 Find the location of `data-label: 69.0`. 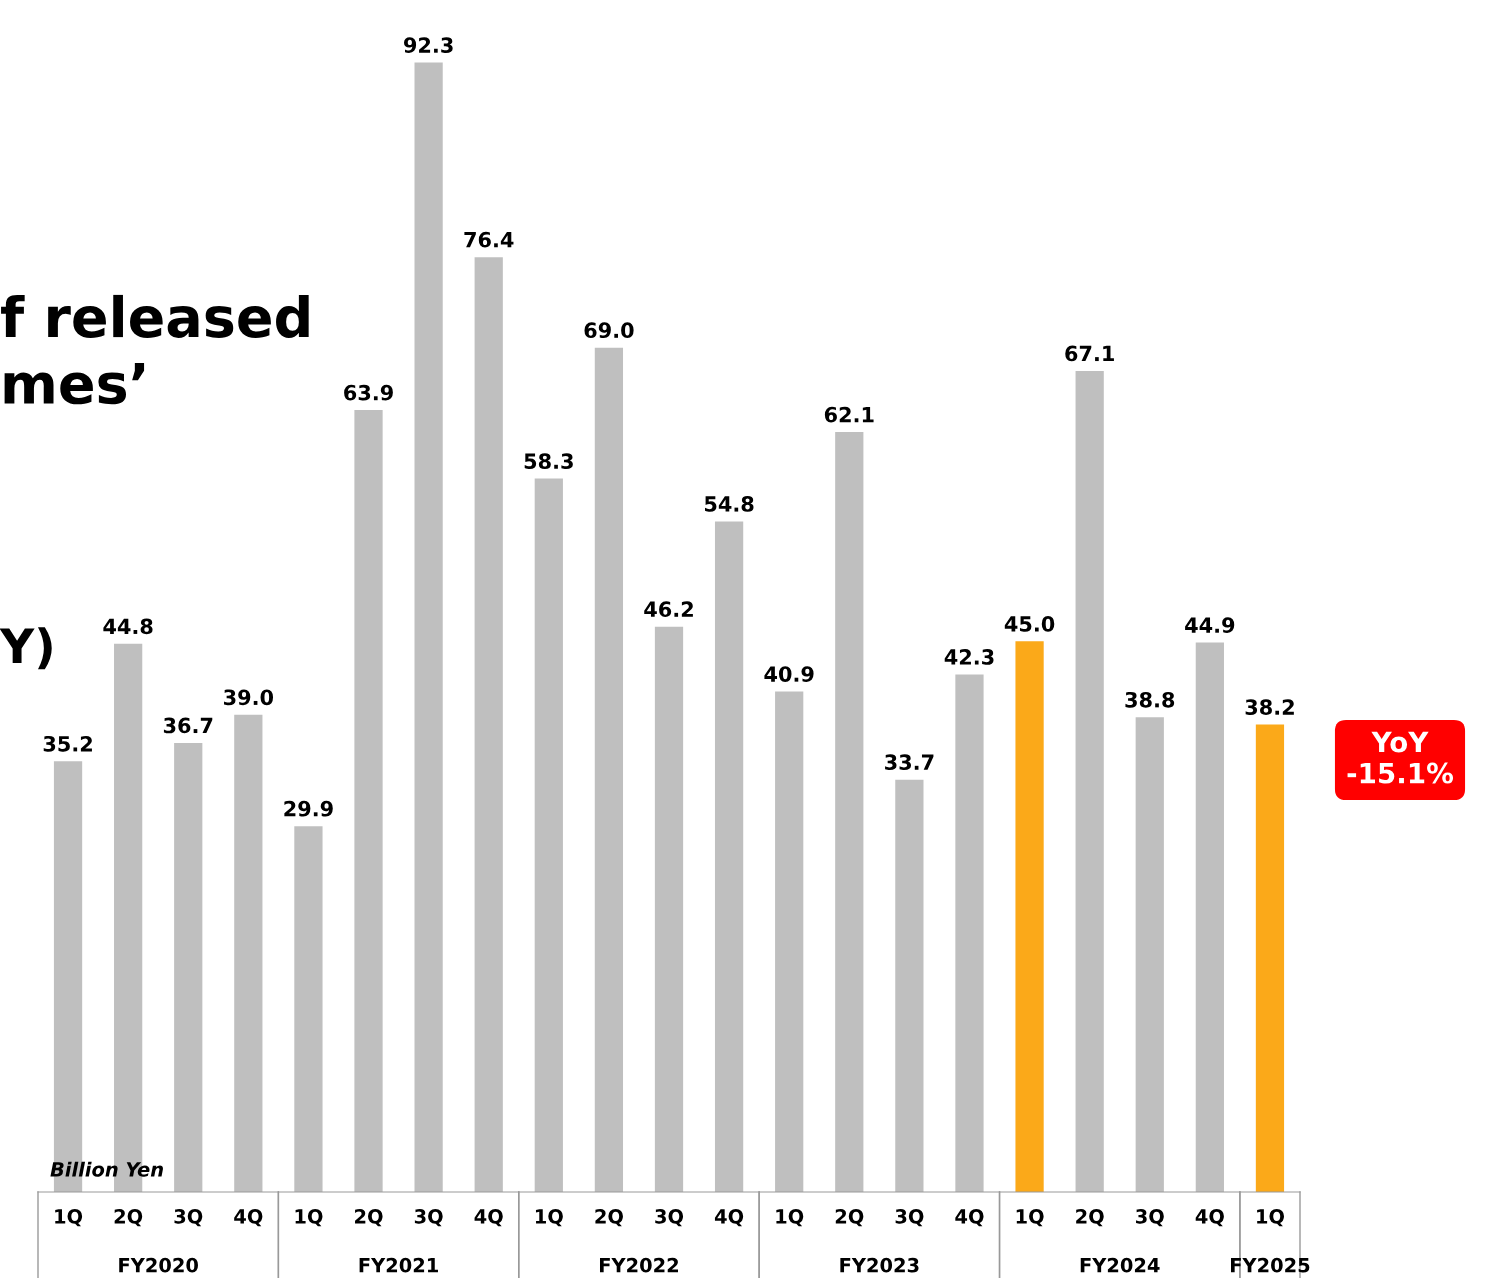

data-label: 69.0 is located at coordinates (609, 330).